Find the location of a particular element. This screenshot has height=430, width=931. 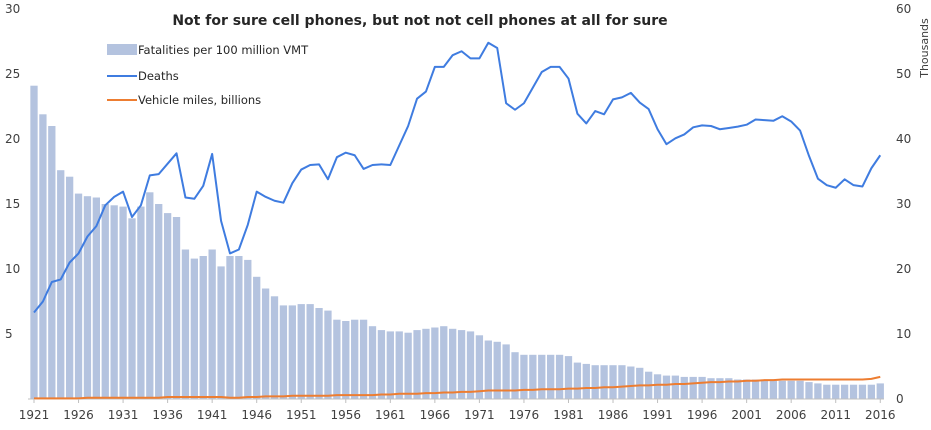

y-right-tick-label: 10 is located at coordinates (903, 334).